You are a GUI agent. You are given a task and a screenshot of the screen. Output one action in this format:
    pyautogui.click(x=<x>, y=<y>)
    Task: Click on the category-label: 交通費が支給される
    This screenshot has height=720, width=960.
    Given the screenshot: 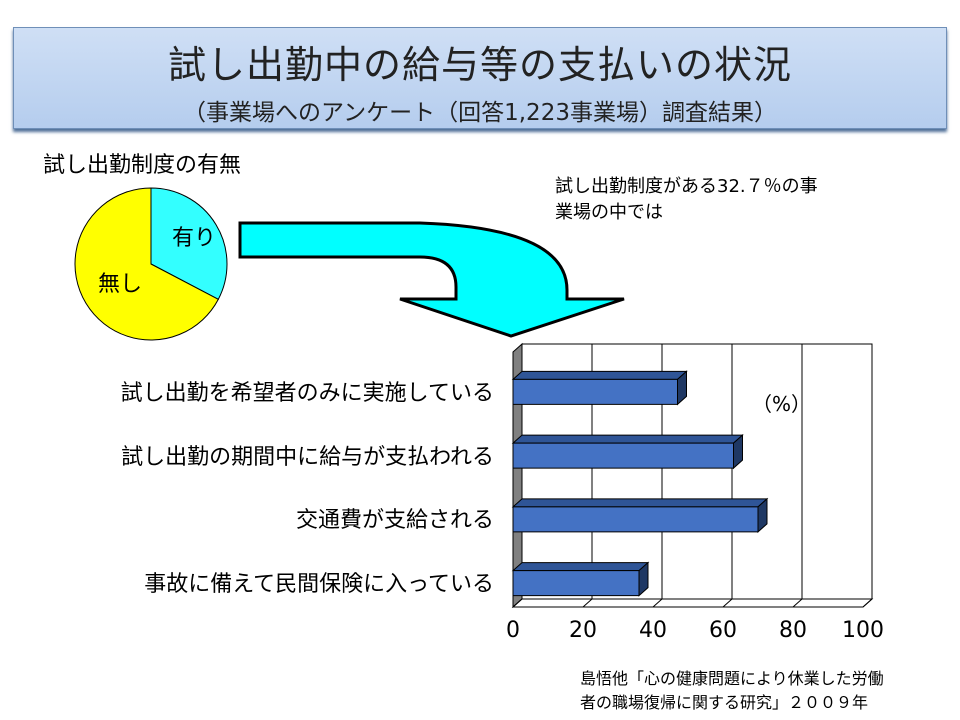 What is the action you would take?
    pyautogui.click(x=394, y=521)
    